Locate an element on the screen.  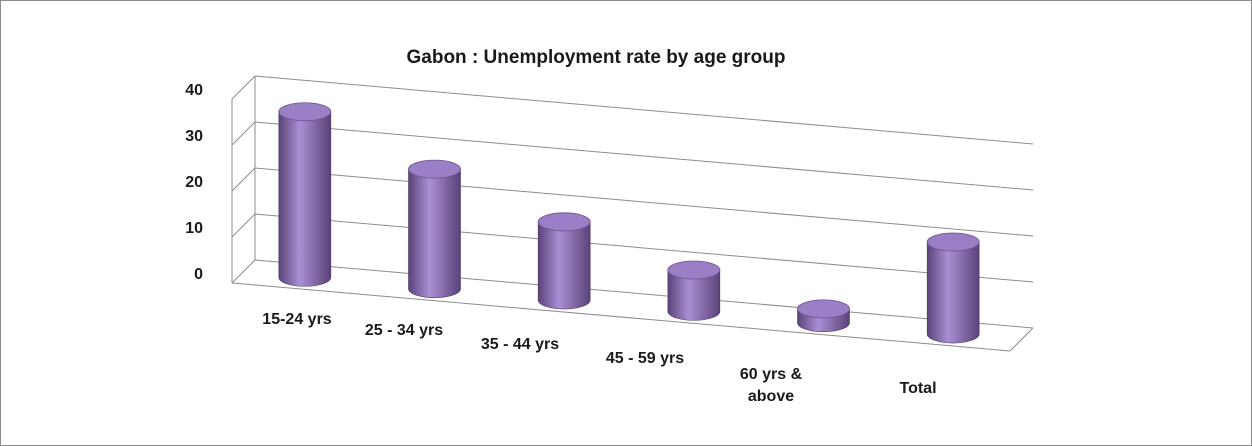
y-tick-label: 30 is located at coordinates (194, 136).